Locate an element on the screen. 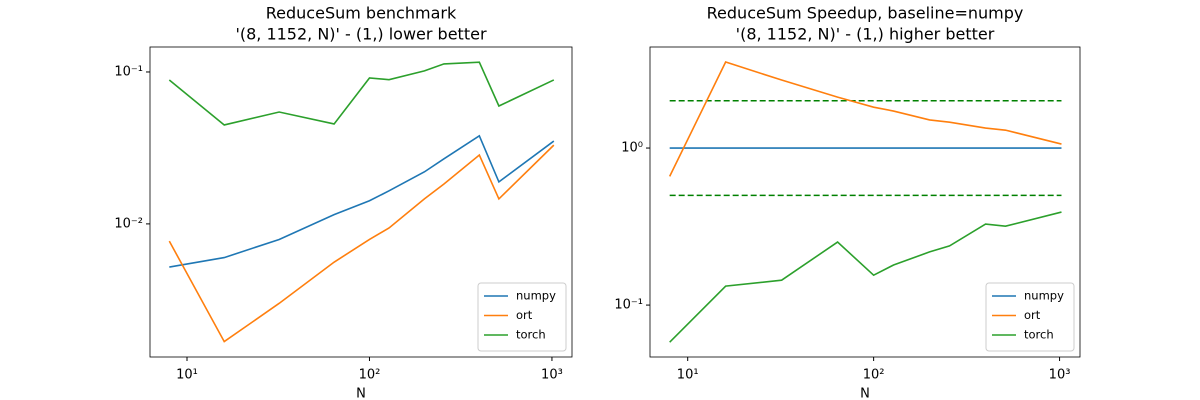 This screenshot has width=1200, height=400. chart-title: '(8, 1152, N)' - (1,) lower better is located at coordinates (360, 34).